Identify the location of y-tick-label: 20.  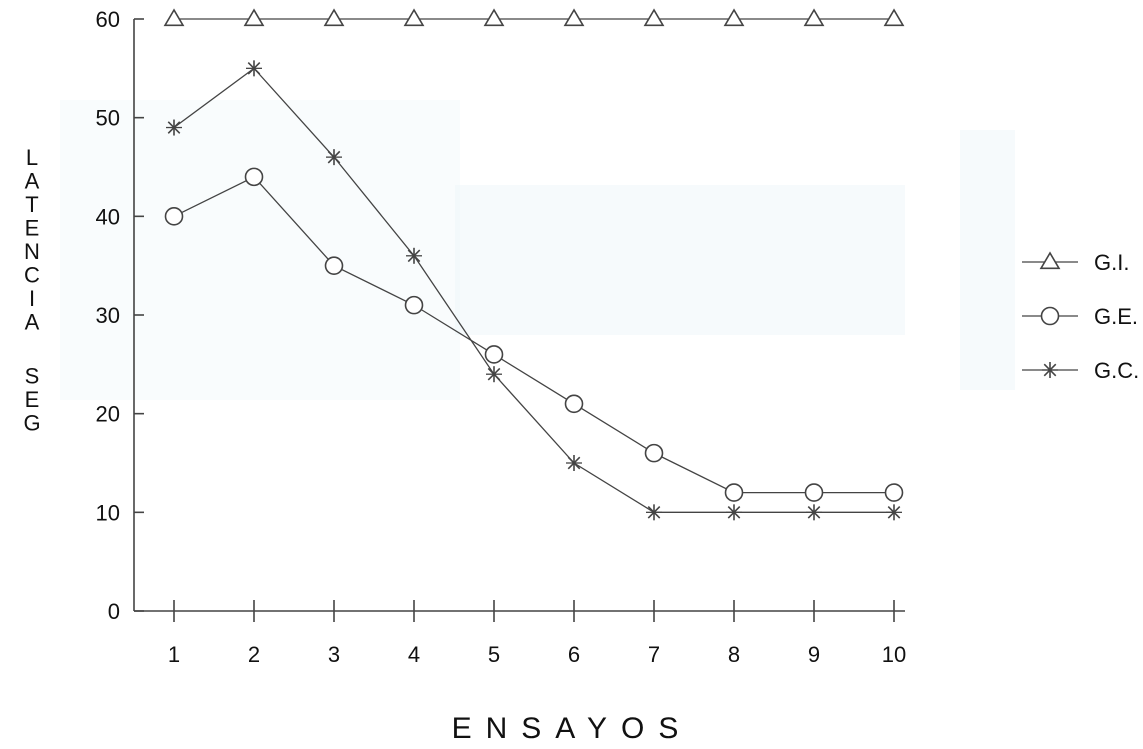
(108, 414).